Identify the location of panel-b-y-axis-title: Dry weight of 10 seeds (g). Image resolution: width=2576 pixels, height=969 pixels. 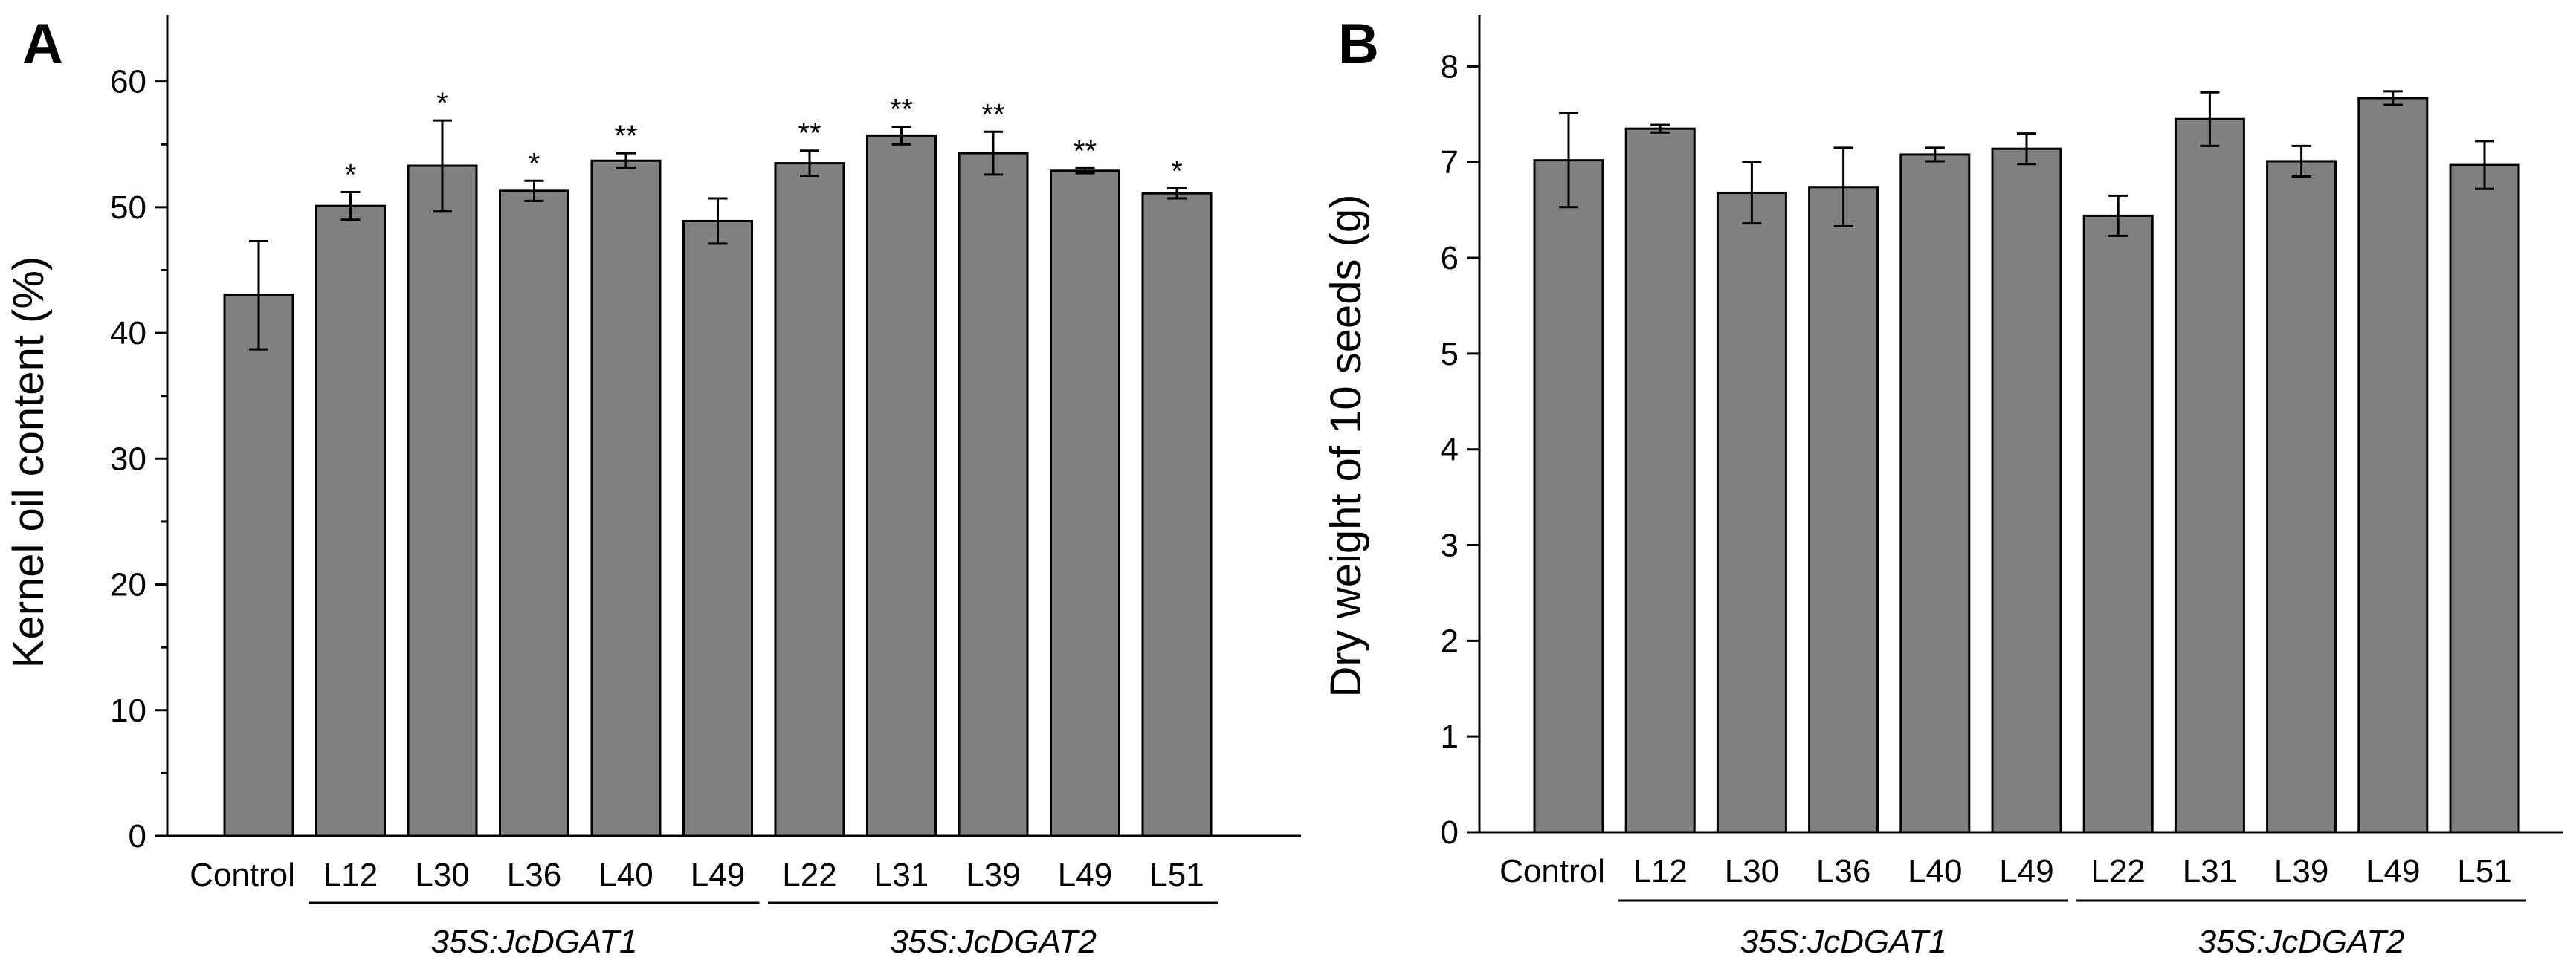
(1346, 446).